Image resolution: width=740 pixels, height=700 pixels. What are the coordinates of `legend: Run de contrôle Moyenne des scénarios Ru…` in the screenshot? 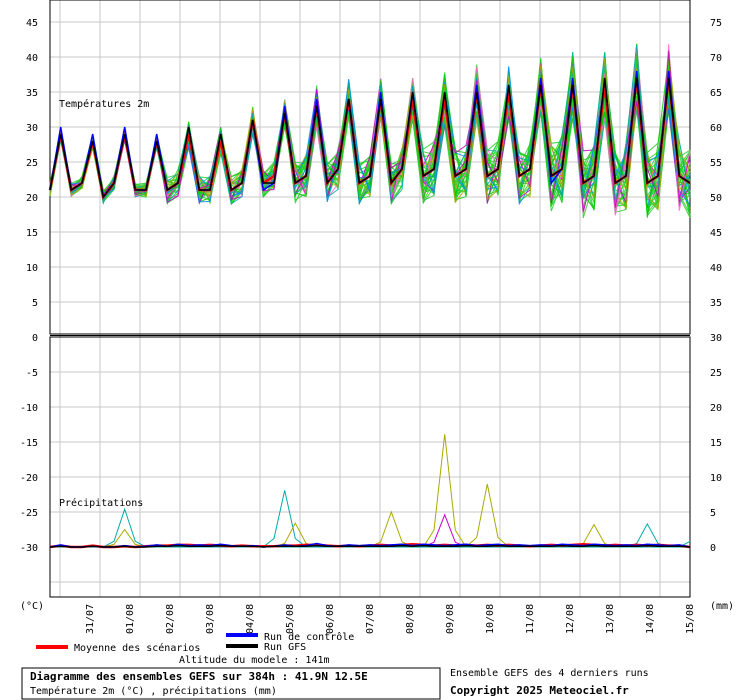 It's located at (195, 648).